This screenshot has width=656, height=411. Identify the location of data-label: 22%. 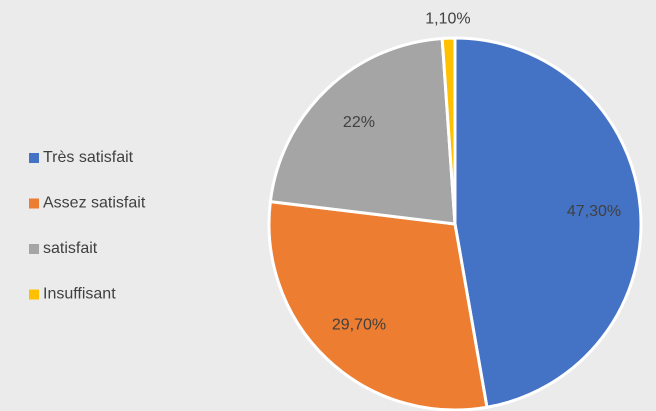
(359, 122).